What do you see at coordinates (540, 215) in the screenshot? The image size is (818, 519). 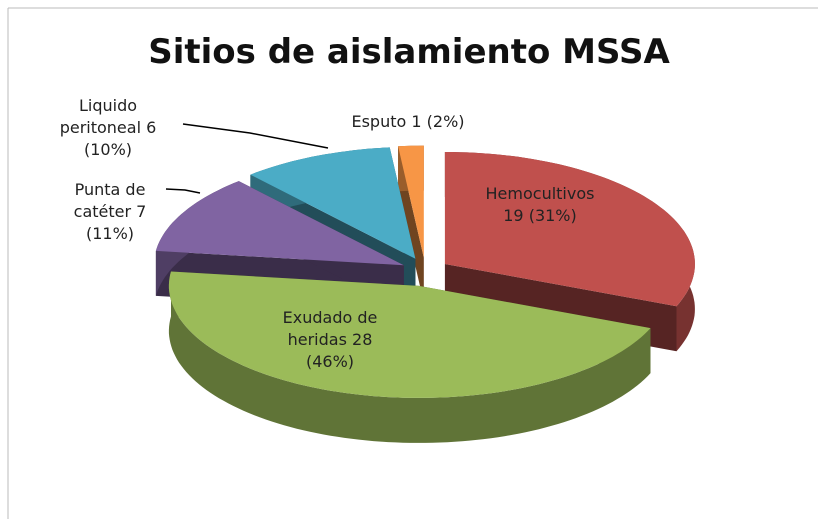 I see `value-label: 19 (31%)` at bounding box center [540, 215].